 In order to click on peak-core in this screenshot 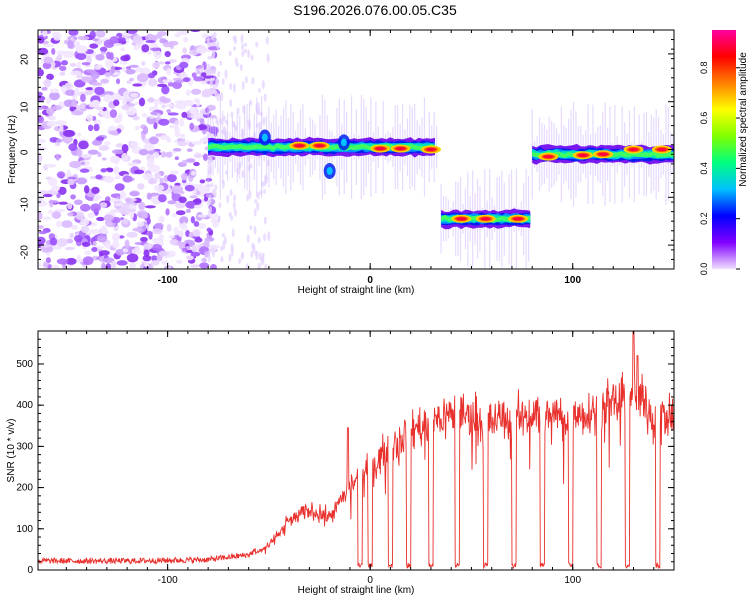, I will do `click(548, 157)`.